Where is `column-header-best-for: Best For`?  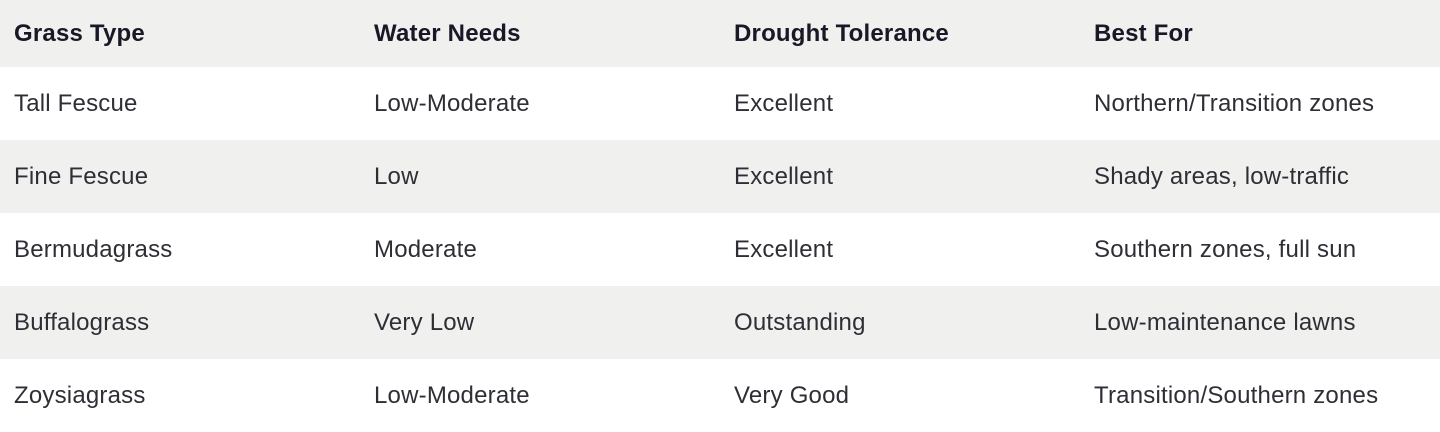
column-header-best-for: Best For is located at coordinates (1260, 33).